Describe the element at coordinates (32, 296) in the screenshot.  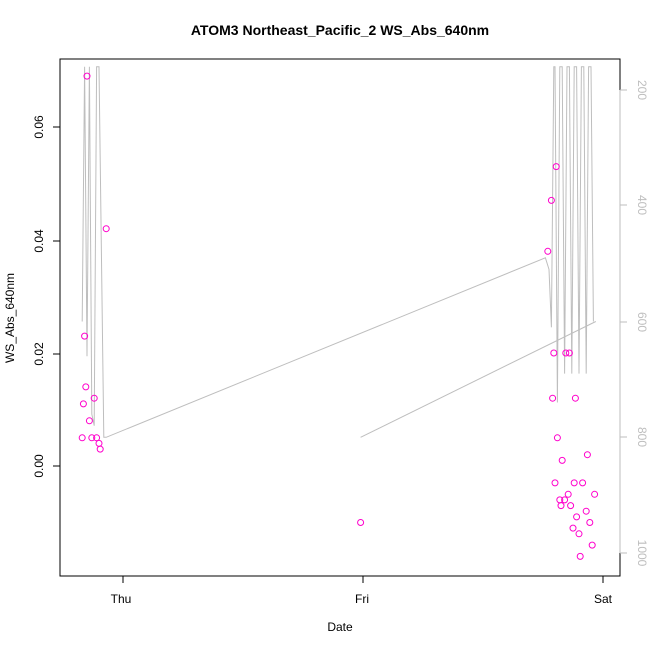
I see `y-axis-left: 0.00 0.02 0.04 0.06 WS_Abs_640nm` at that location.